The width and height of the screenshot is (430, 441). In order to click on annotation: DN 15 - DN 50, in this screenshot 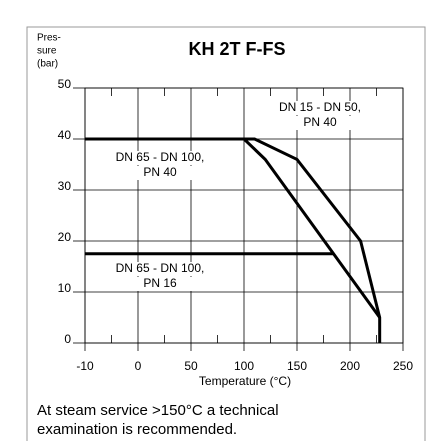, I will do `click(320, 107)`.